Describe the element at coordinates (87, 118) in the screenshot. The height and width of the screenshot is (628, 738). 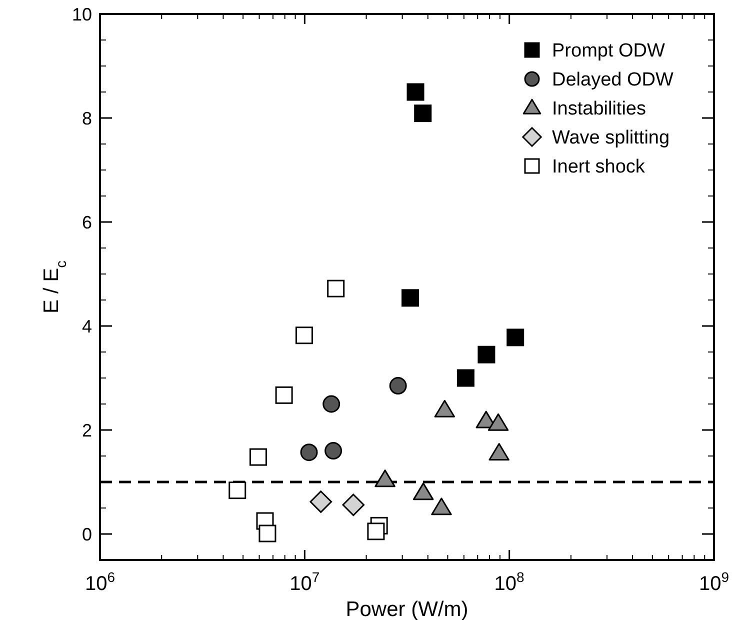
I see `y-tick-label: 8` at that location.